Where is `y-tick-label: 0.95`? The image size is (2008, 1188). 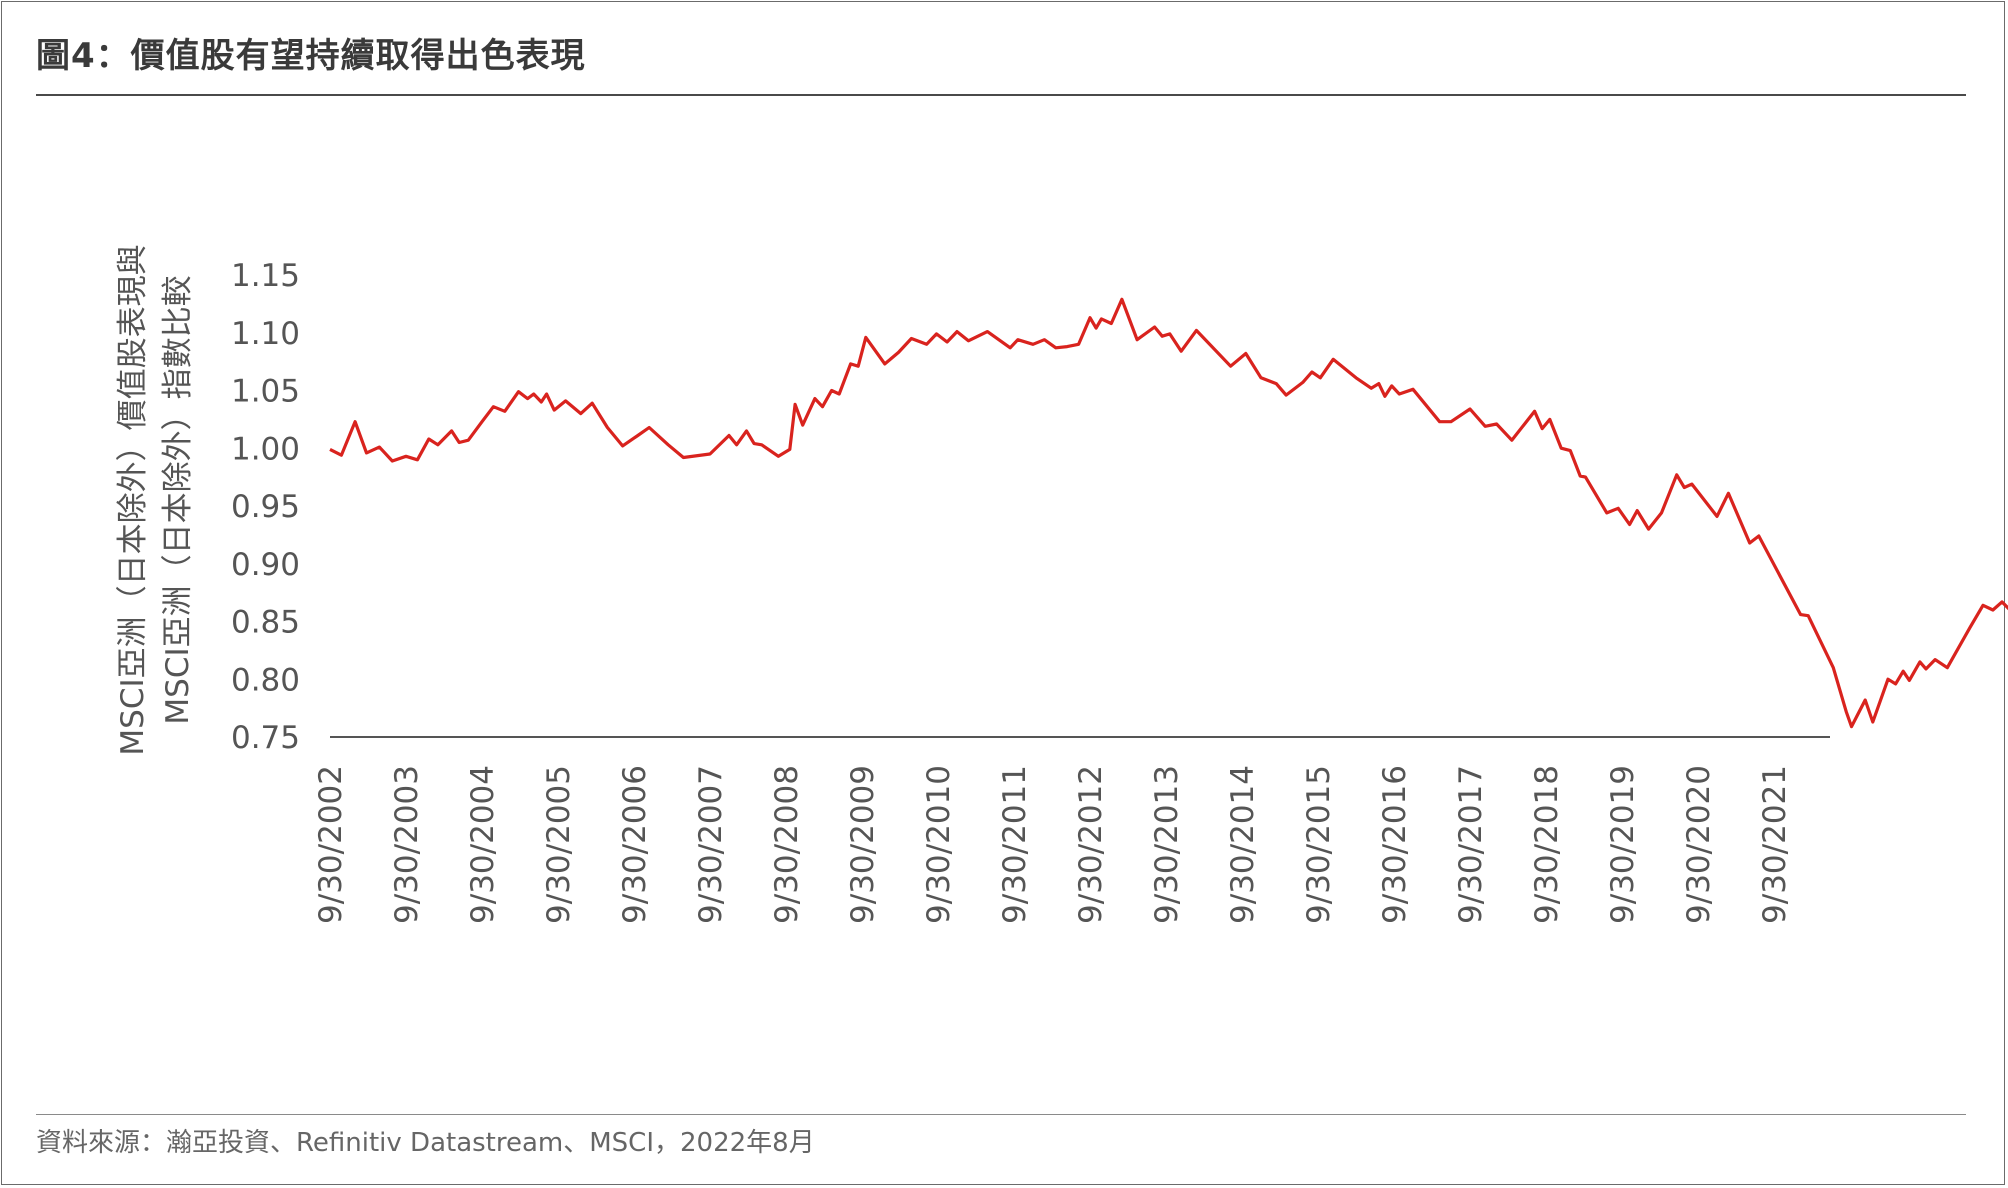
y-tick-label: 0.95 is located at coordinates (265, 507).